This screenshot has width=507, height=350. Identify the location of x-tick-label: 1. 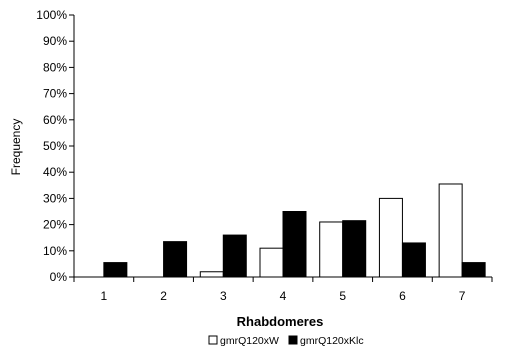
(104, 296).